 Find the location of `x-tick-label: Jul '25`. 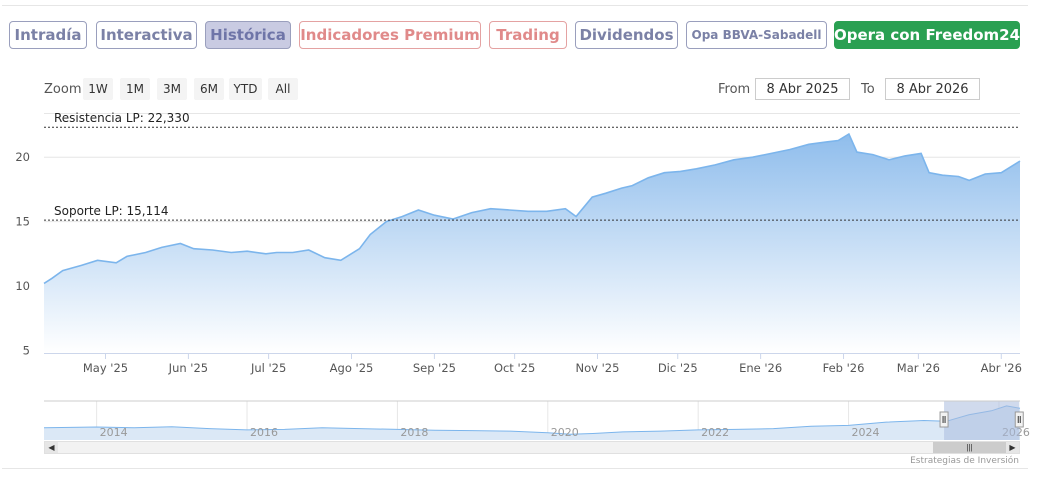

x-tick-label: Jul '25 is located at coordinates (268, 368).